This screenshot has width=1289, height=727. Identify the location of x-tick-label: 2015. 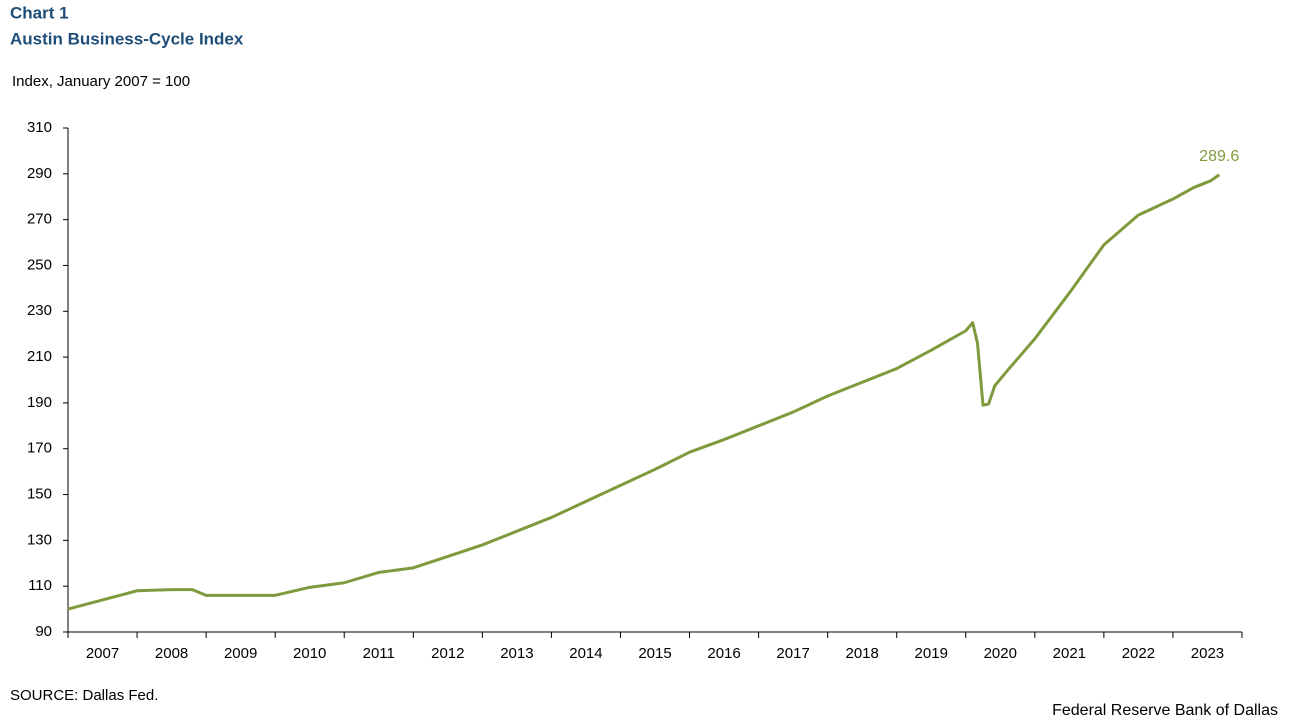
(654, 653).